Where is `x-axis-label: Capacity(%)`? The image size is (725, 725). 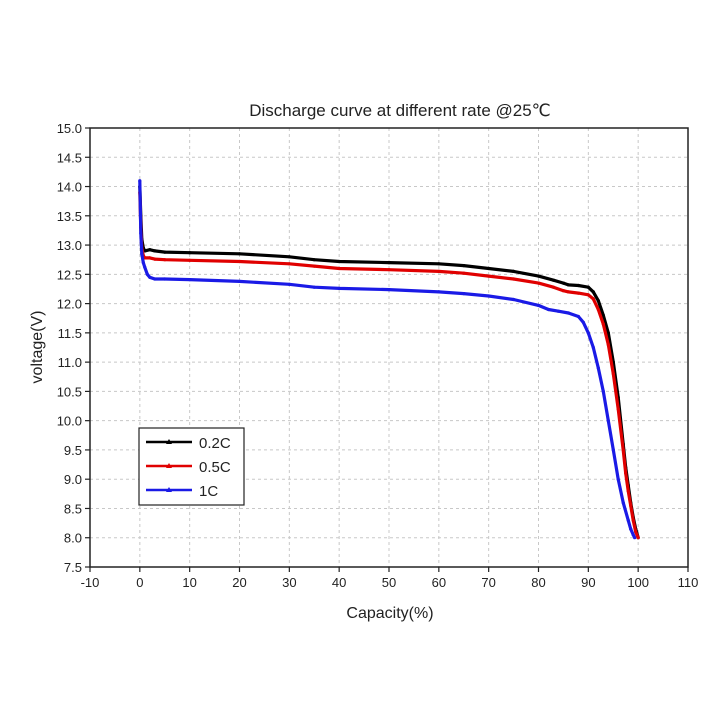 x-axis-label: Capacity(%) is located at coordinates (389, 613).